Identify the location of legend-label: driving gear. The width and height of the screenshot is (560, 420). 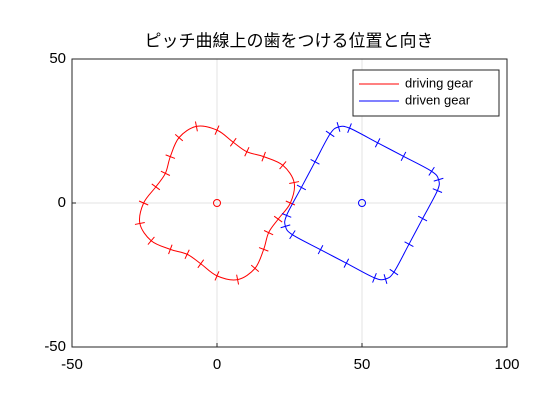
(439, 82).